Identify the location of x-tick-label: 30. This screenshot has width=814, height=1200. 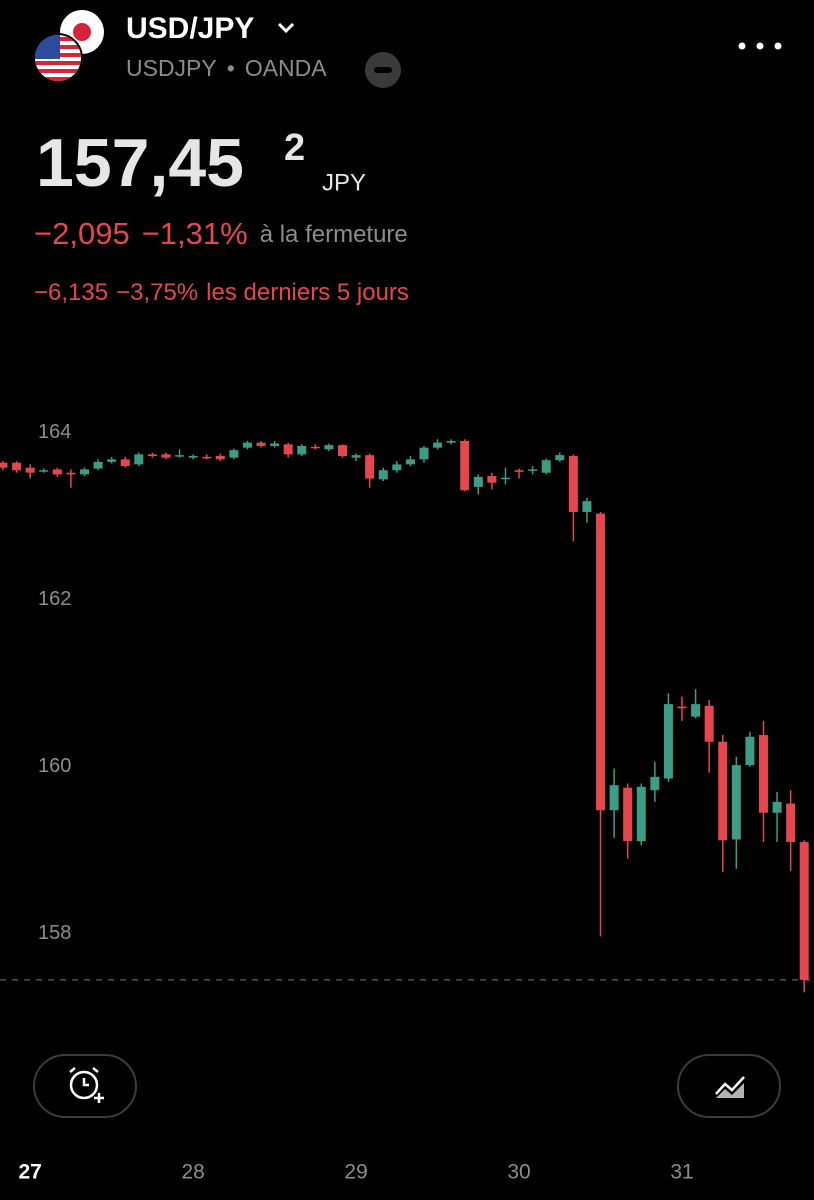
(518, 1172).